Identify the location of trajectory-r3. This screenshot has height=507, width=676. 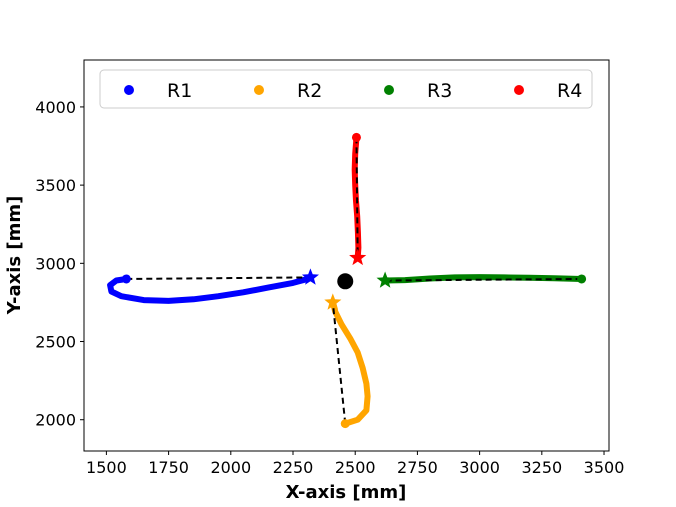
(483, 279).